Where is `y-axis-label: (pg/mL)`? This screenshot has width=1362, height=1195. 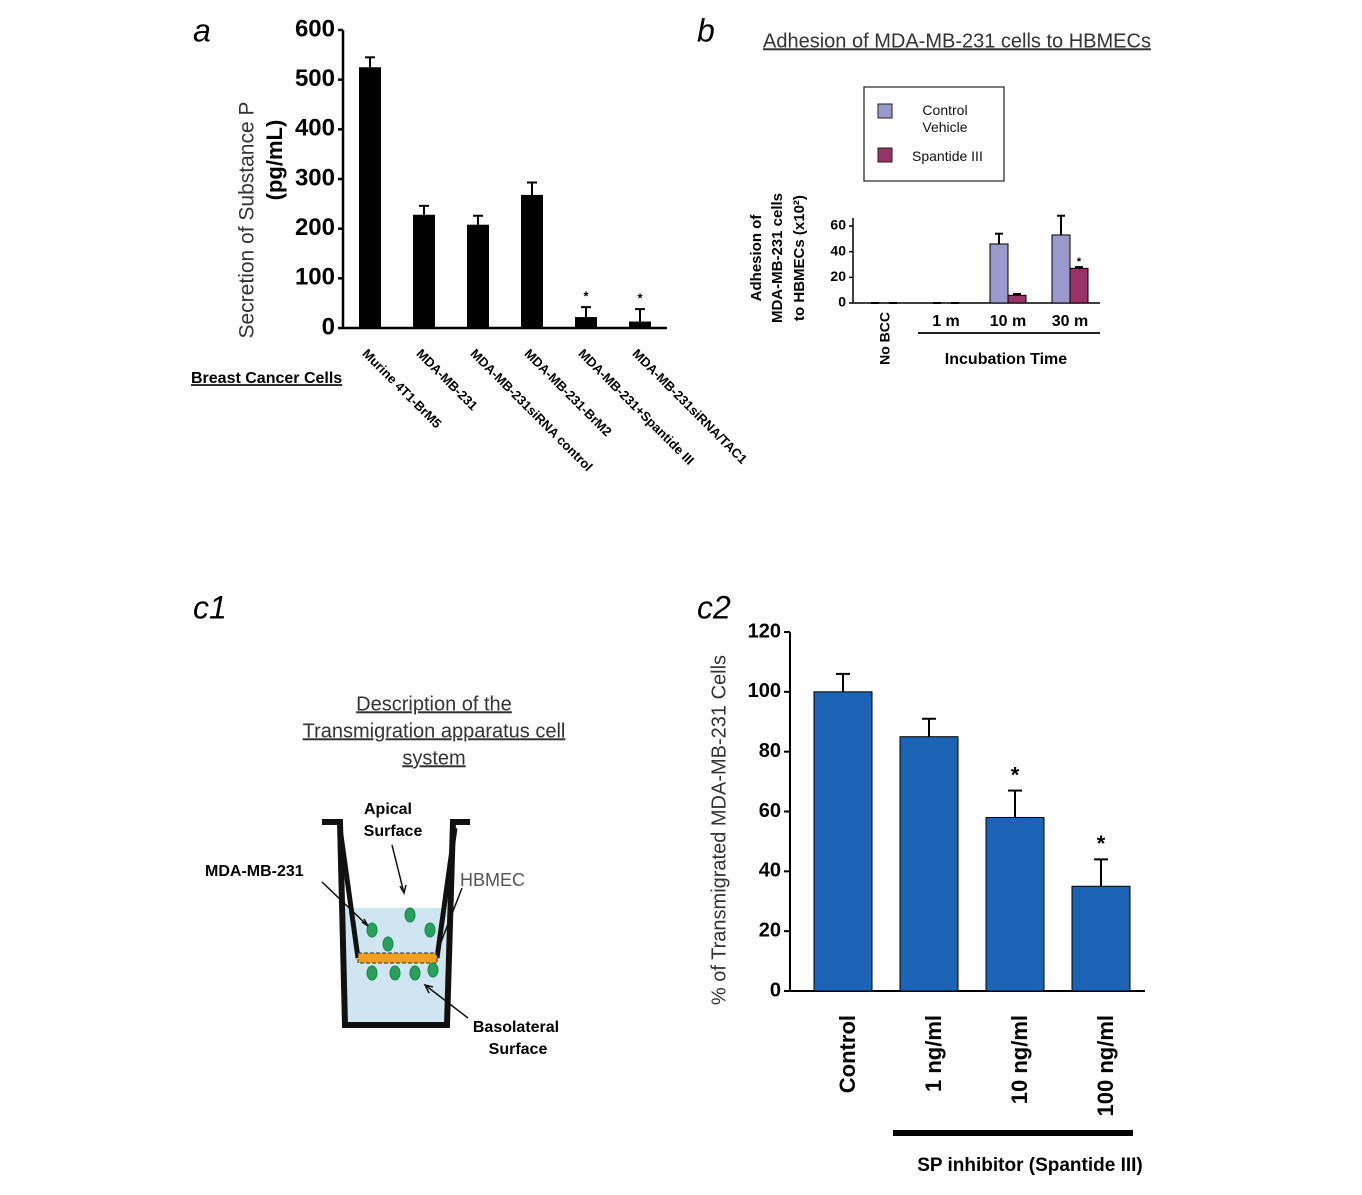 y-axis-label: (pg/mL) is located at coordinates (274, 160).